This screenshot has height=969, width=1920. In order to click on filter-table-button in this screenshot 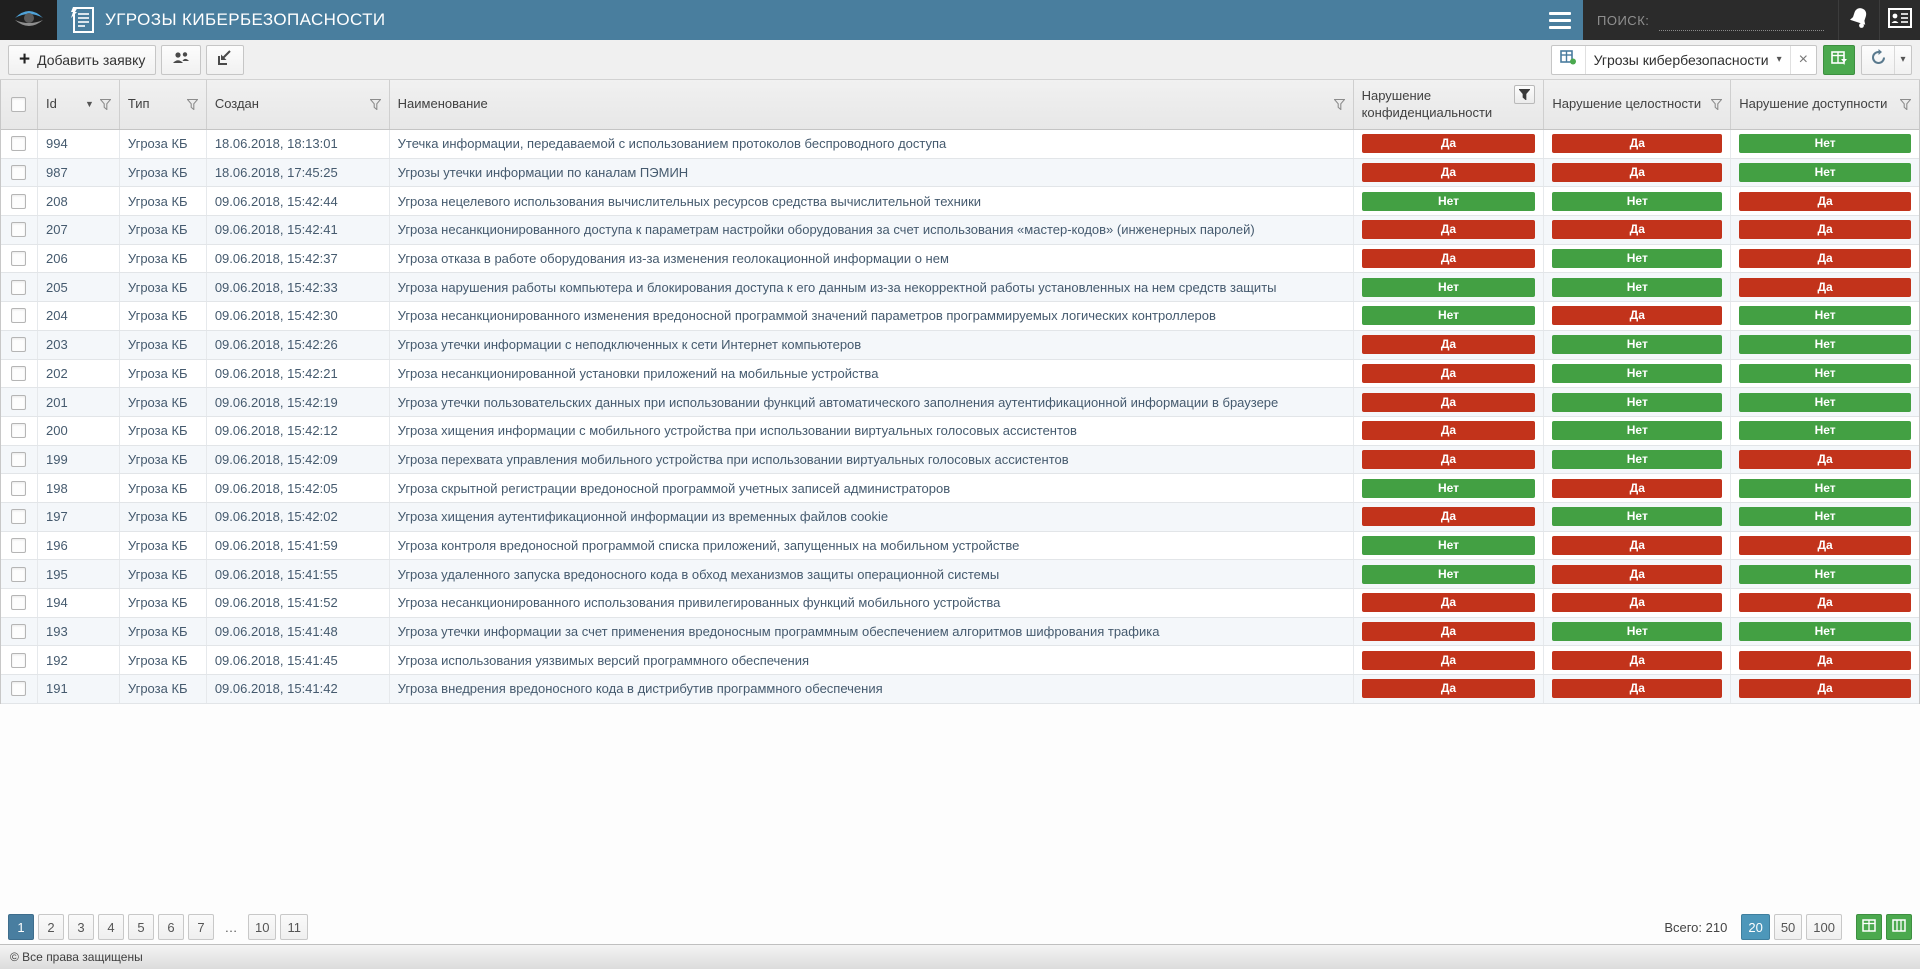, I will do `click(1839, 59)`.